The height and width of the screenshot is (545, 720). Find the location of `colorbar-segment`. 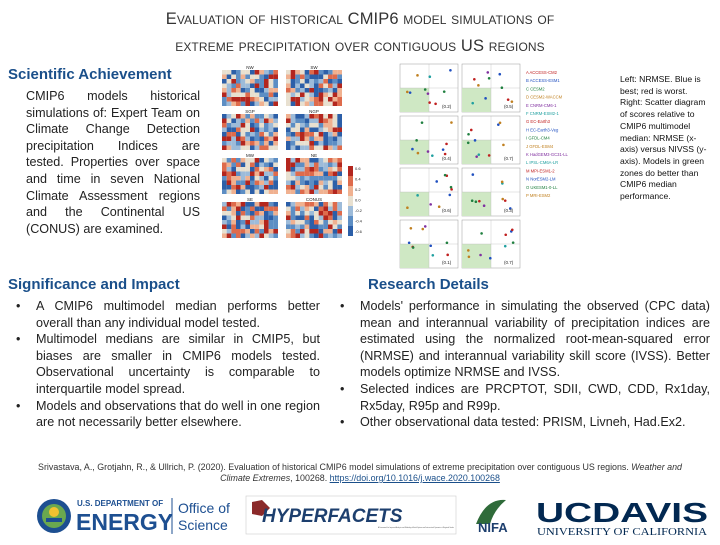

colorbar-segment is located at coordinates (350, 201).